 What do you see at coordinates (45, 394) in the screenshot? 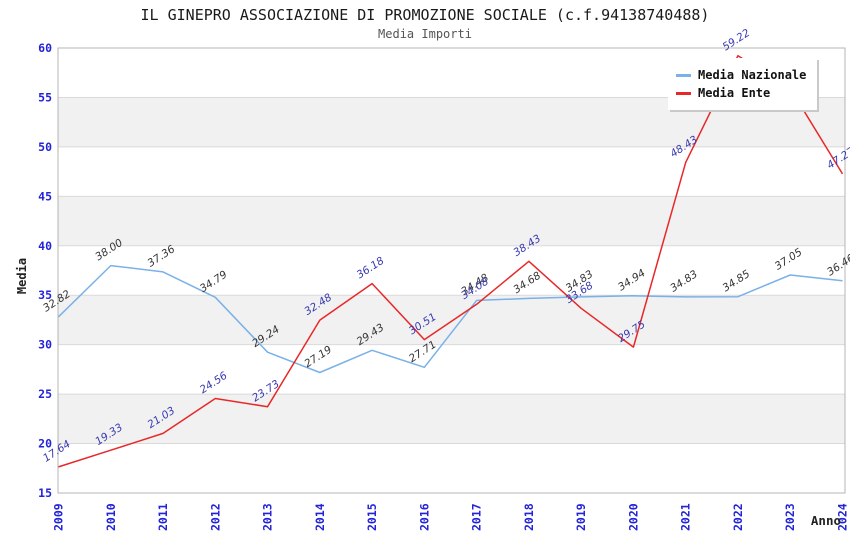
I see `y-tick-label: 25` at bounding box center [45, 394].